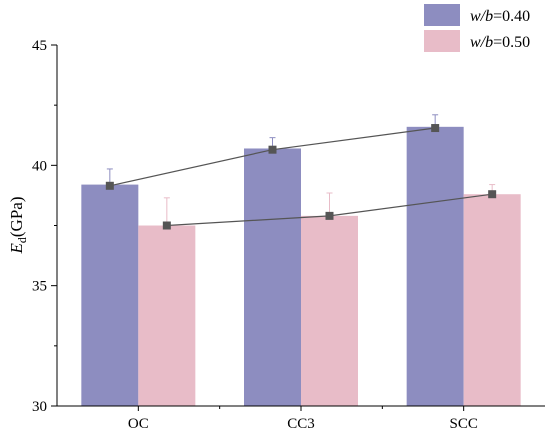  I want to click on y-axis-label: Ed(GPa), so click(18, 226).